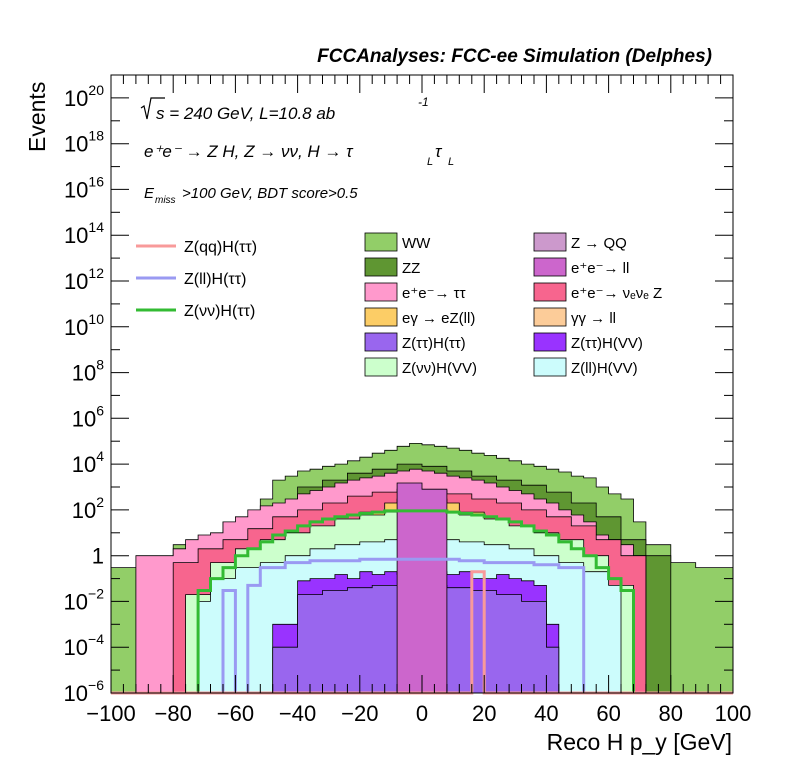 The width and height of the screenshot is (796, 772). What do you see at coordinates (235, 713) in the screenshot?
I see `x-tick-label: −60` at bounding box center [235, 713].